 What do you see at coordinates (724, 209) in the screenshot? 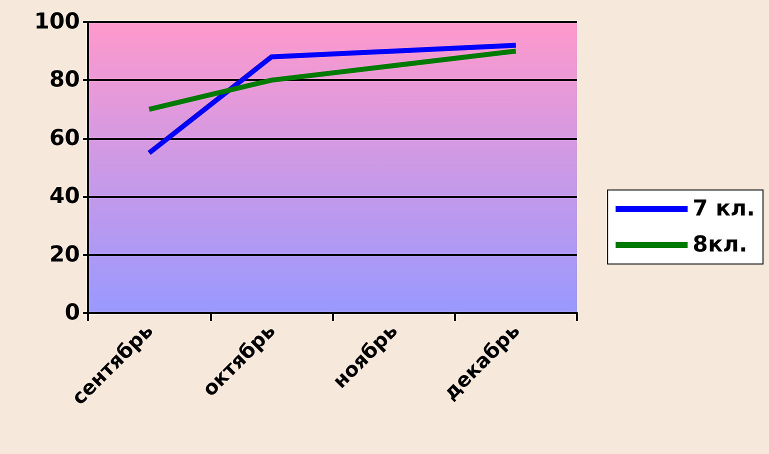
I see `legend-label: 7 кл.` at bounding box center [724, 209].